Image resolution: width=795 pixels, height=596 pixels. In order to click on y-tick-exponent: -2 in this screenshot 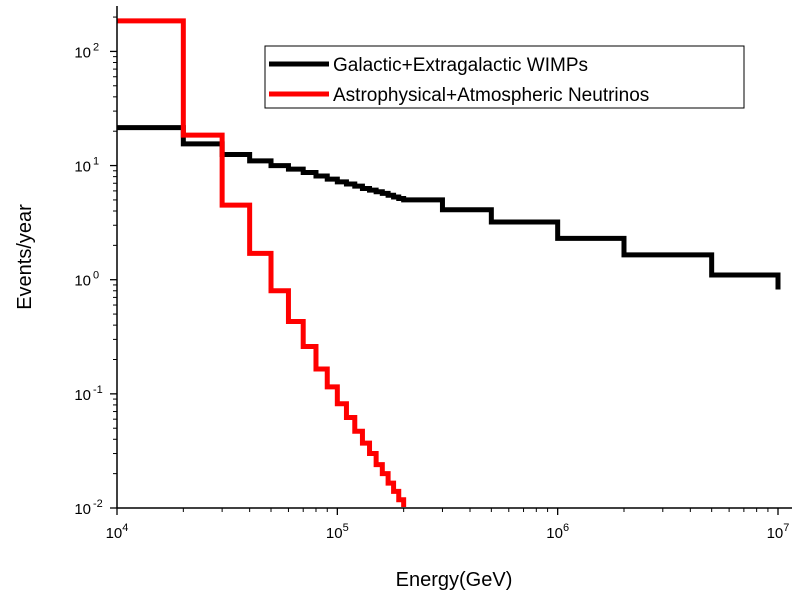, I will do `click(98, 504)`.